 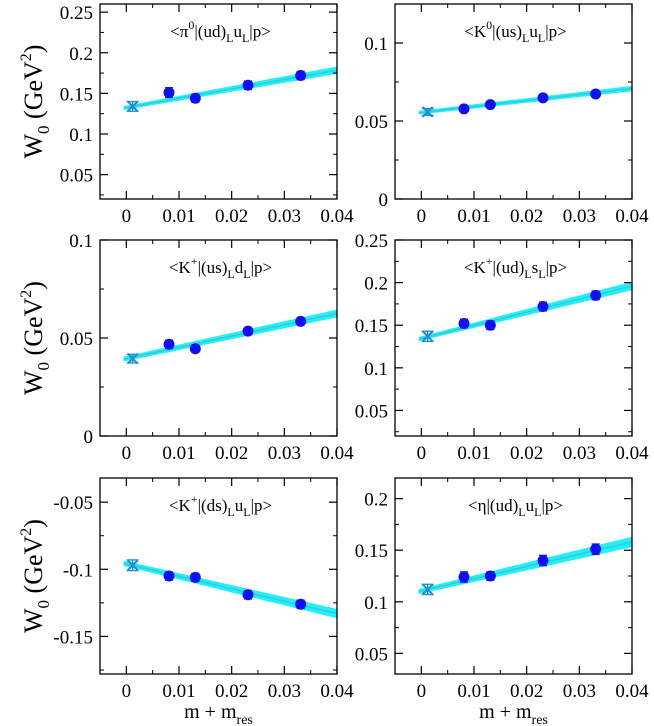 I want to click on panel-title: <K0|(us)LuL|p>, so click(x=515, y=31).